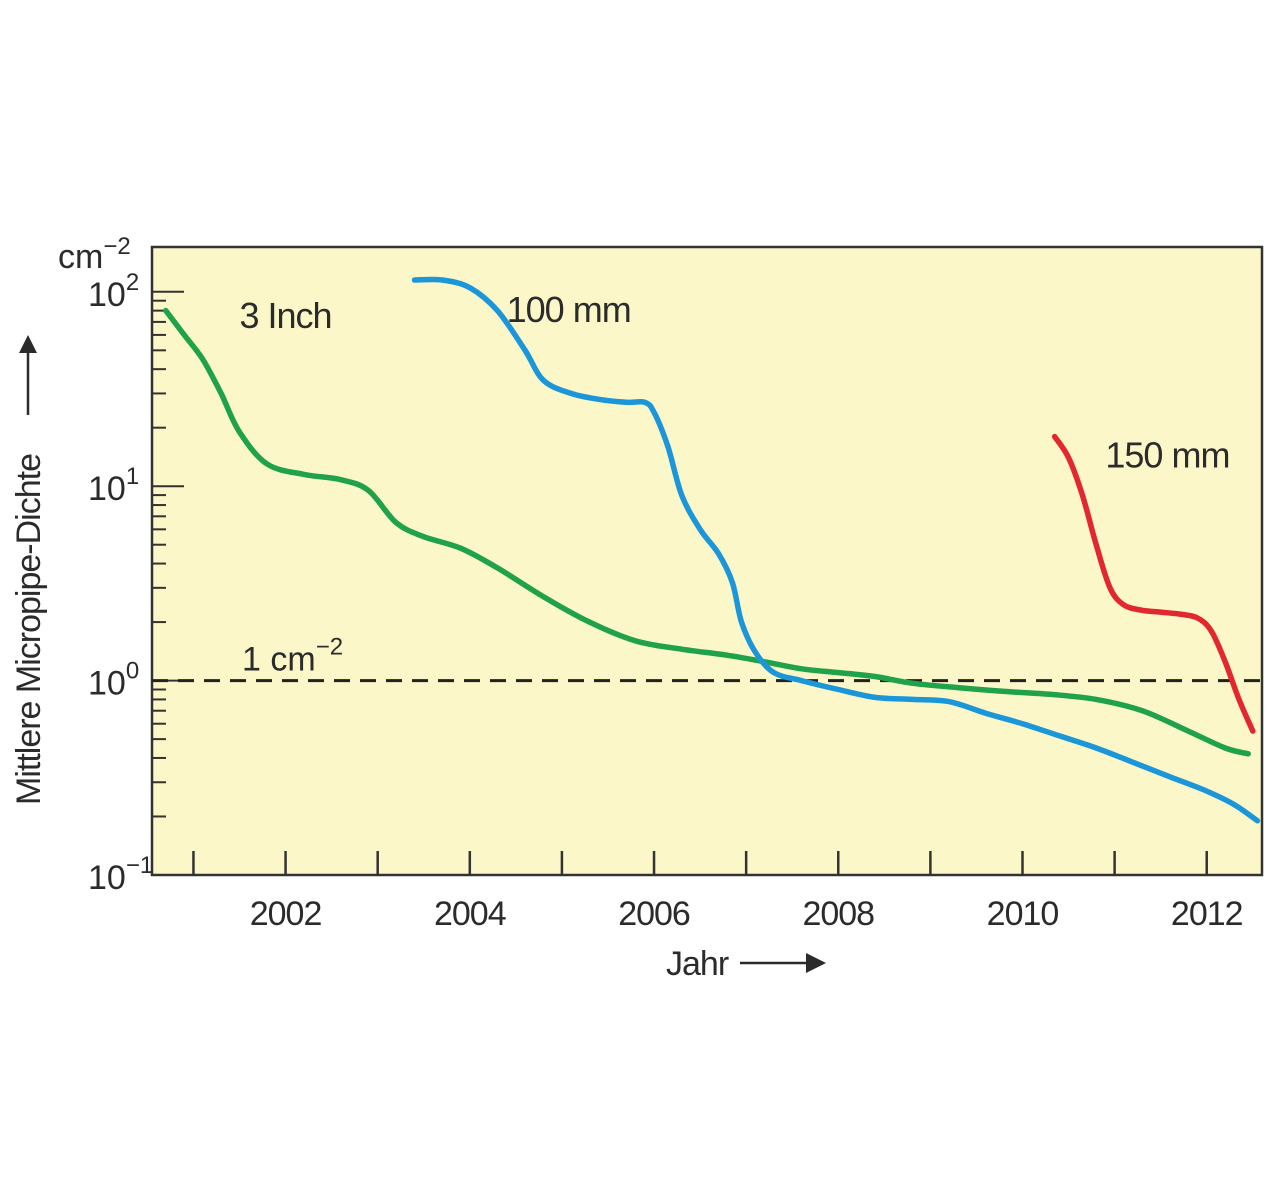  Describe the element at coordinates (654, 914) in the screenshot. I see `x-tick-label: 2006` at that location.